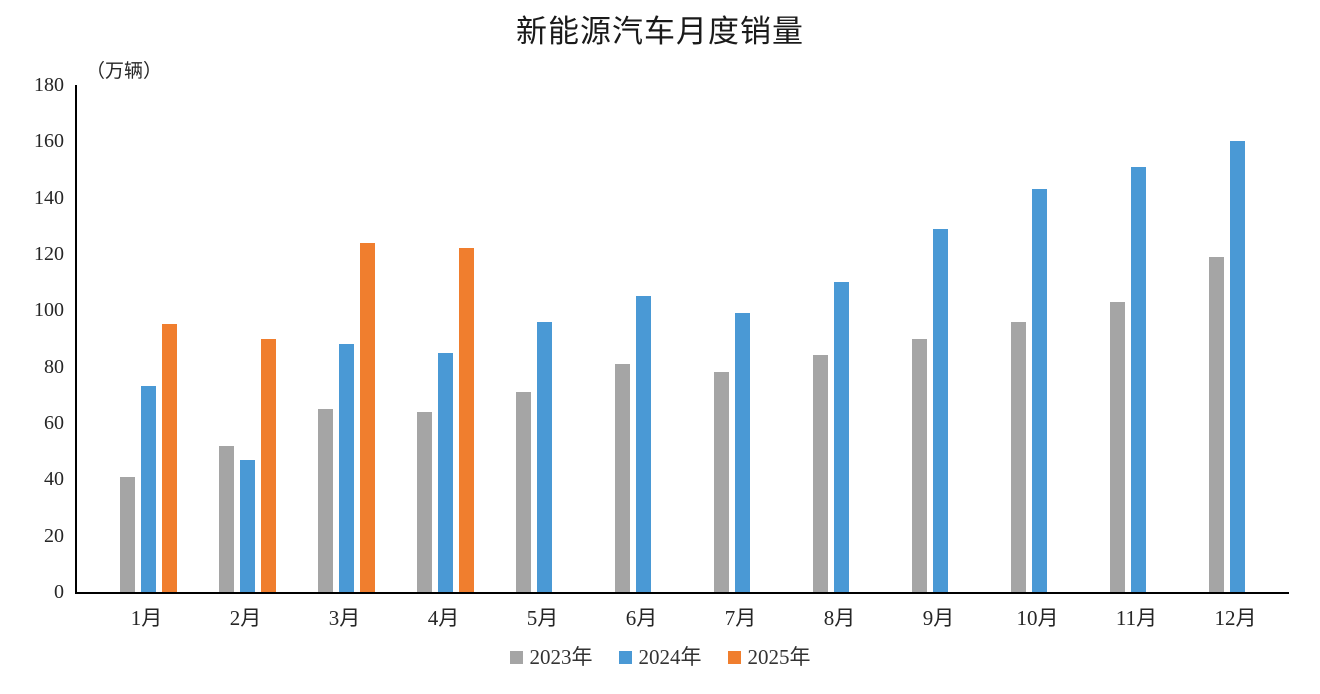 The image size is (1320, 694). Describe the element at coordinates (670, 657) in the screenshot. I see `legend-label: 2024年` at that location.